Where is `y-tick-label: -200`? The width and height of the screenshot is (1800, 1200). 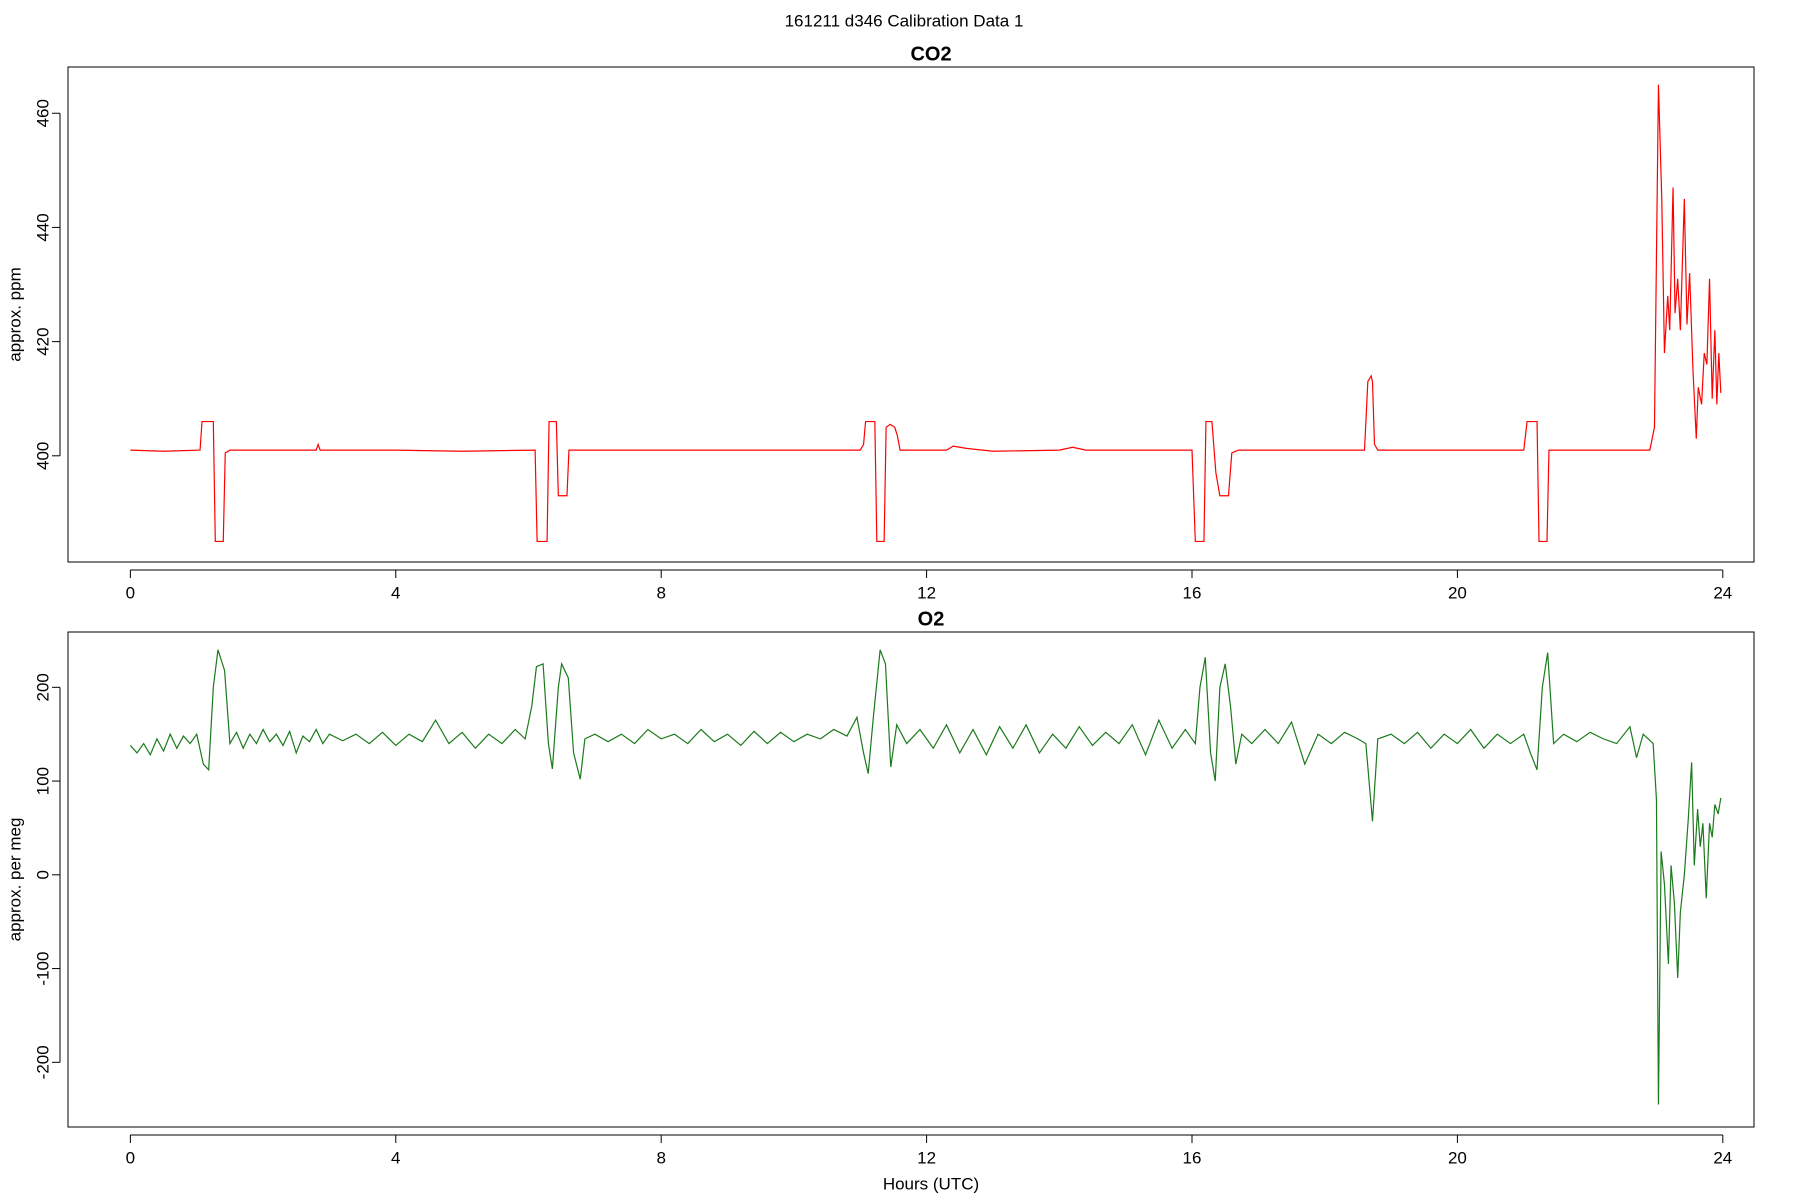 y-tick-label: -200 is located at coordinates (42, 1062).